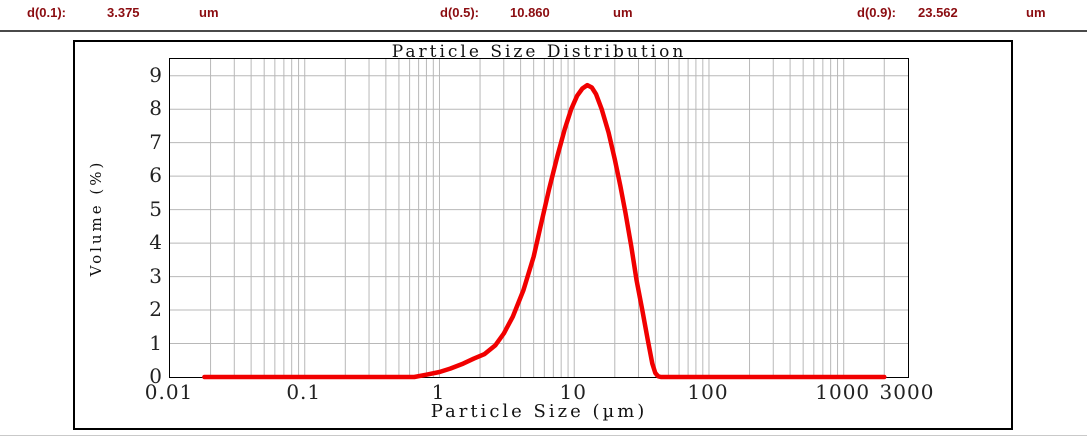 This screenshot has height=438, width=1087. I want to click on y-tick-label: 5, so click(155, 208).